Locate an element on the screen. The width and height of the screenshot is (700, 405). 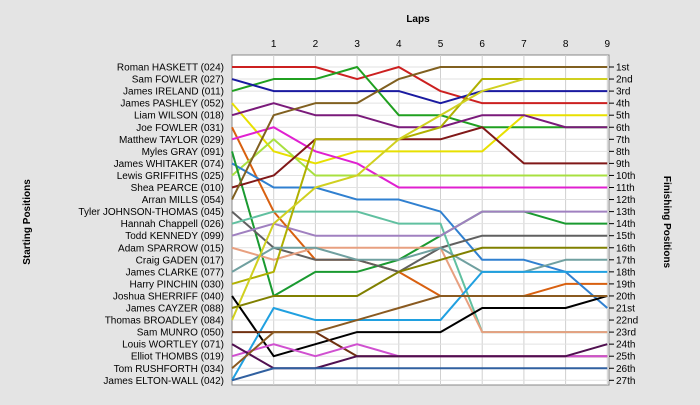
finishing-position-label: 9th is located at coordinates (623, 164).